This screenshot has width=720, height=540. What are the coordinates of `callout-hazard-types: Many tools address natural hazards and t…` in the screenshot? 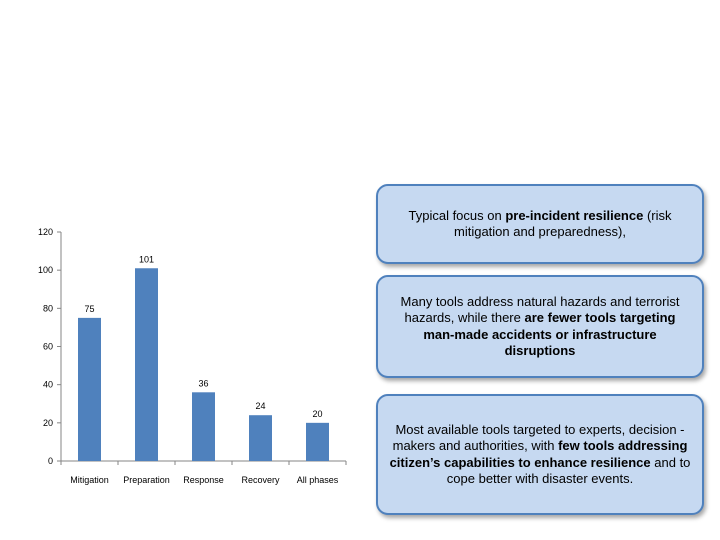 It's located at (540, 326).